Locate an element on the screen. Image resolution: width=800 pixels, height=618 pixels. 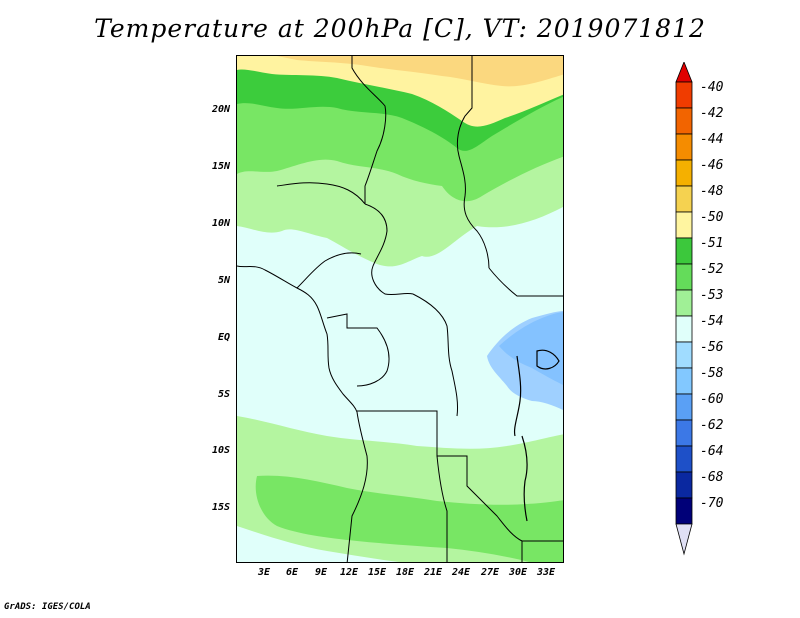
colorbar-label: -51 is located at coordinates (712, 243).